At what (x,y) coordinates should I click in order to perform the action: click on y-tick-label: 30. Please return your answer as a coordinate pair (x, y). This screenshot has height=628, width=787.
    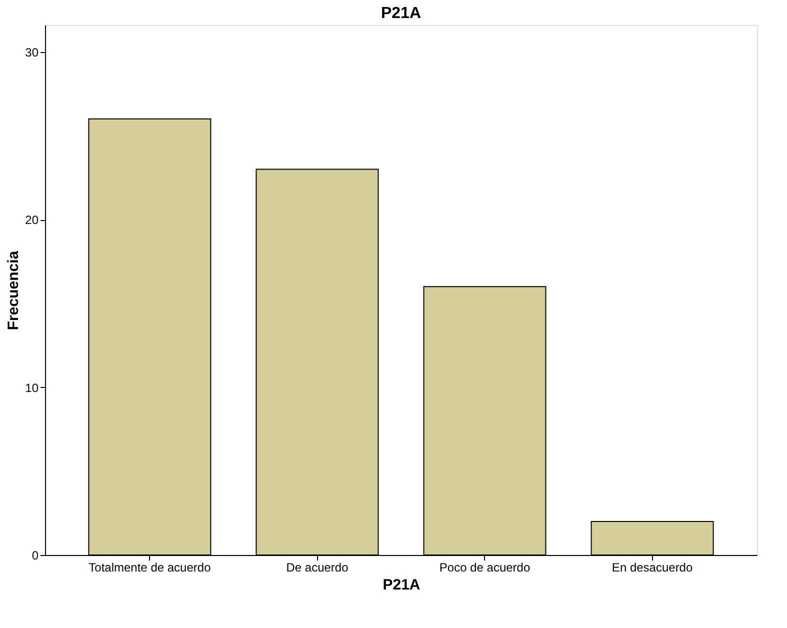
    Looking at the image, I should click on (32, 52).